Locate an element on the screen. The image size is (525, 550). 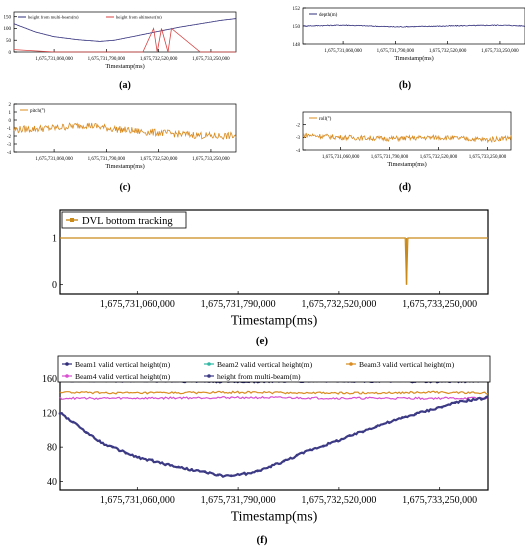
legend-box is located at coordinates (274, 369).